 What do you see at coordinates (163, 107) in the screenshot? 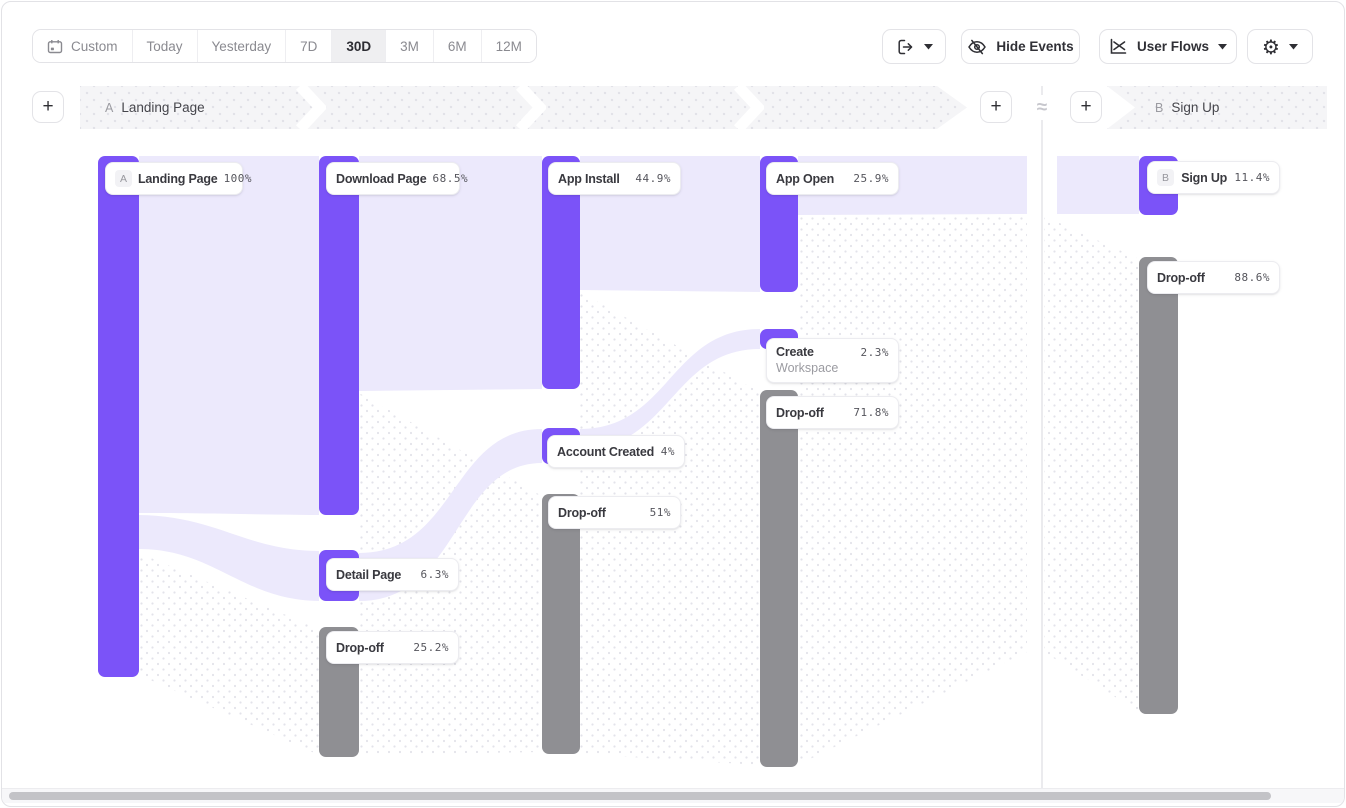
I see `funnel-a-label: Landing Page` at bounding box center [163, 107].